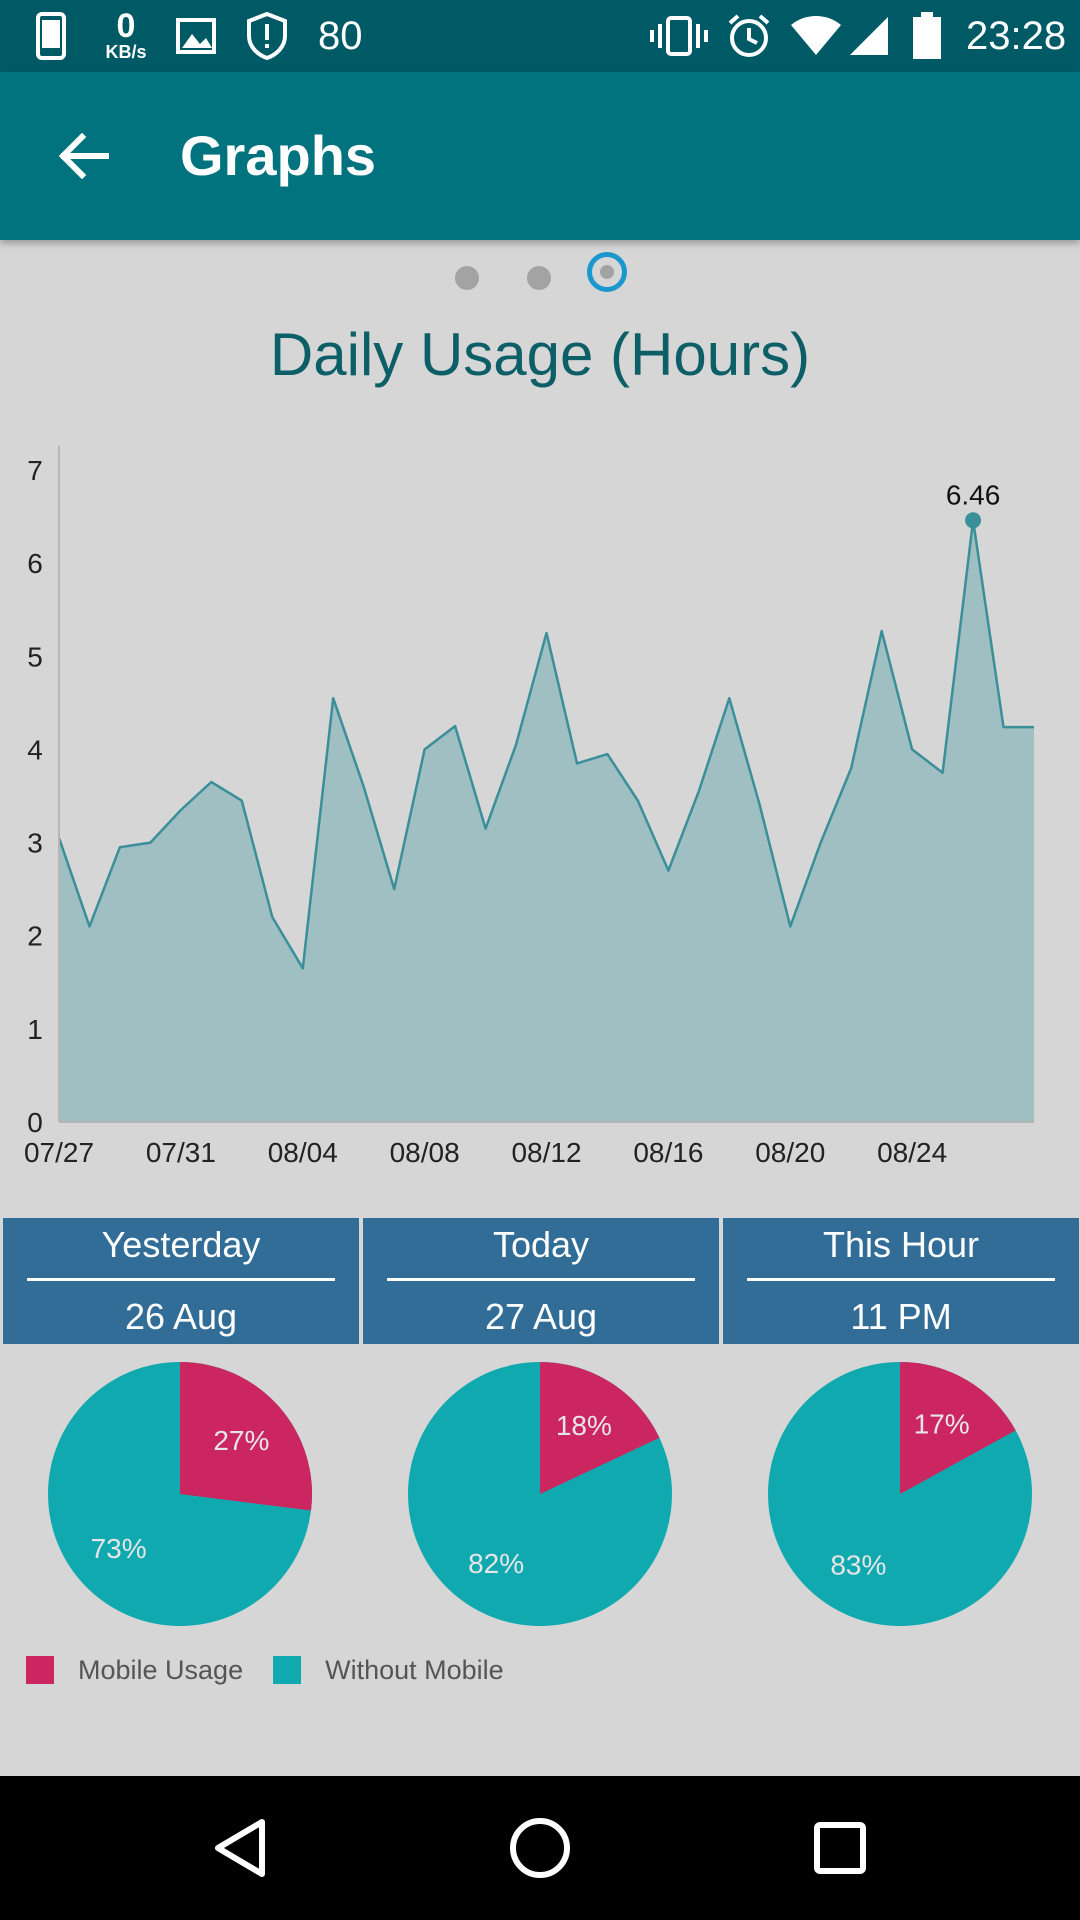 The image size is (1080, 1920). What do you see at coordinates (790, 1152) in the screenshot?
I see `x-tick-label: 08/20` at bounding box center [790, 1152].